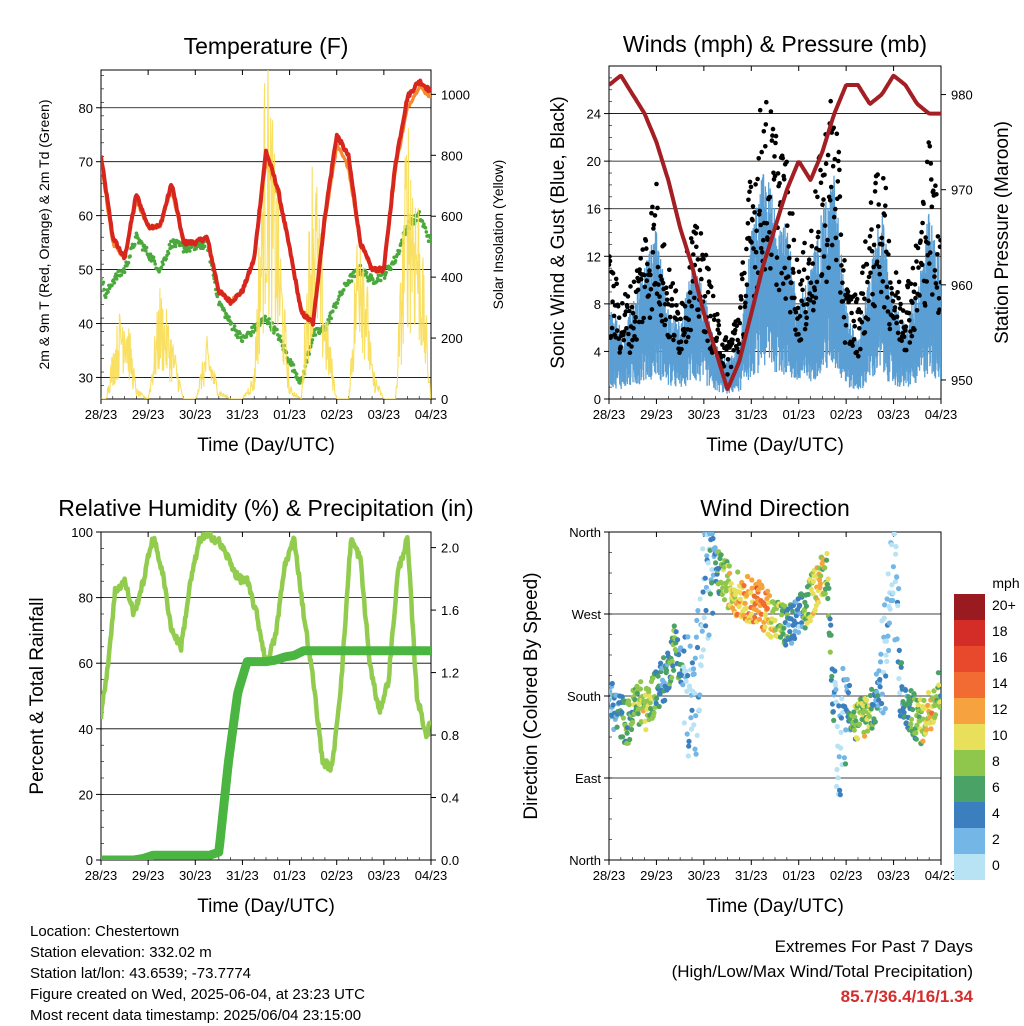 The height and width of the screenshot is (1026, 1024). What do you see at coordinates (86, 729) in the screenshot?
I see `y-tick-label: 40` at bounding box center [86, 729].